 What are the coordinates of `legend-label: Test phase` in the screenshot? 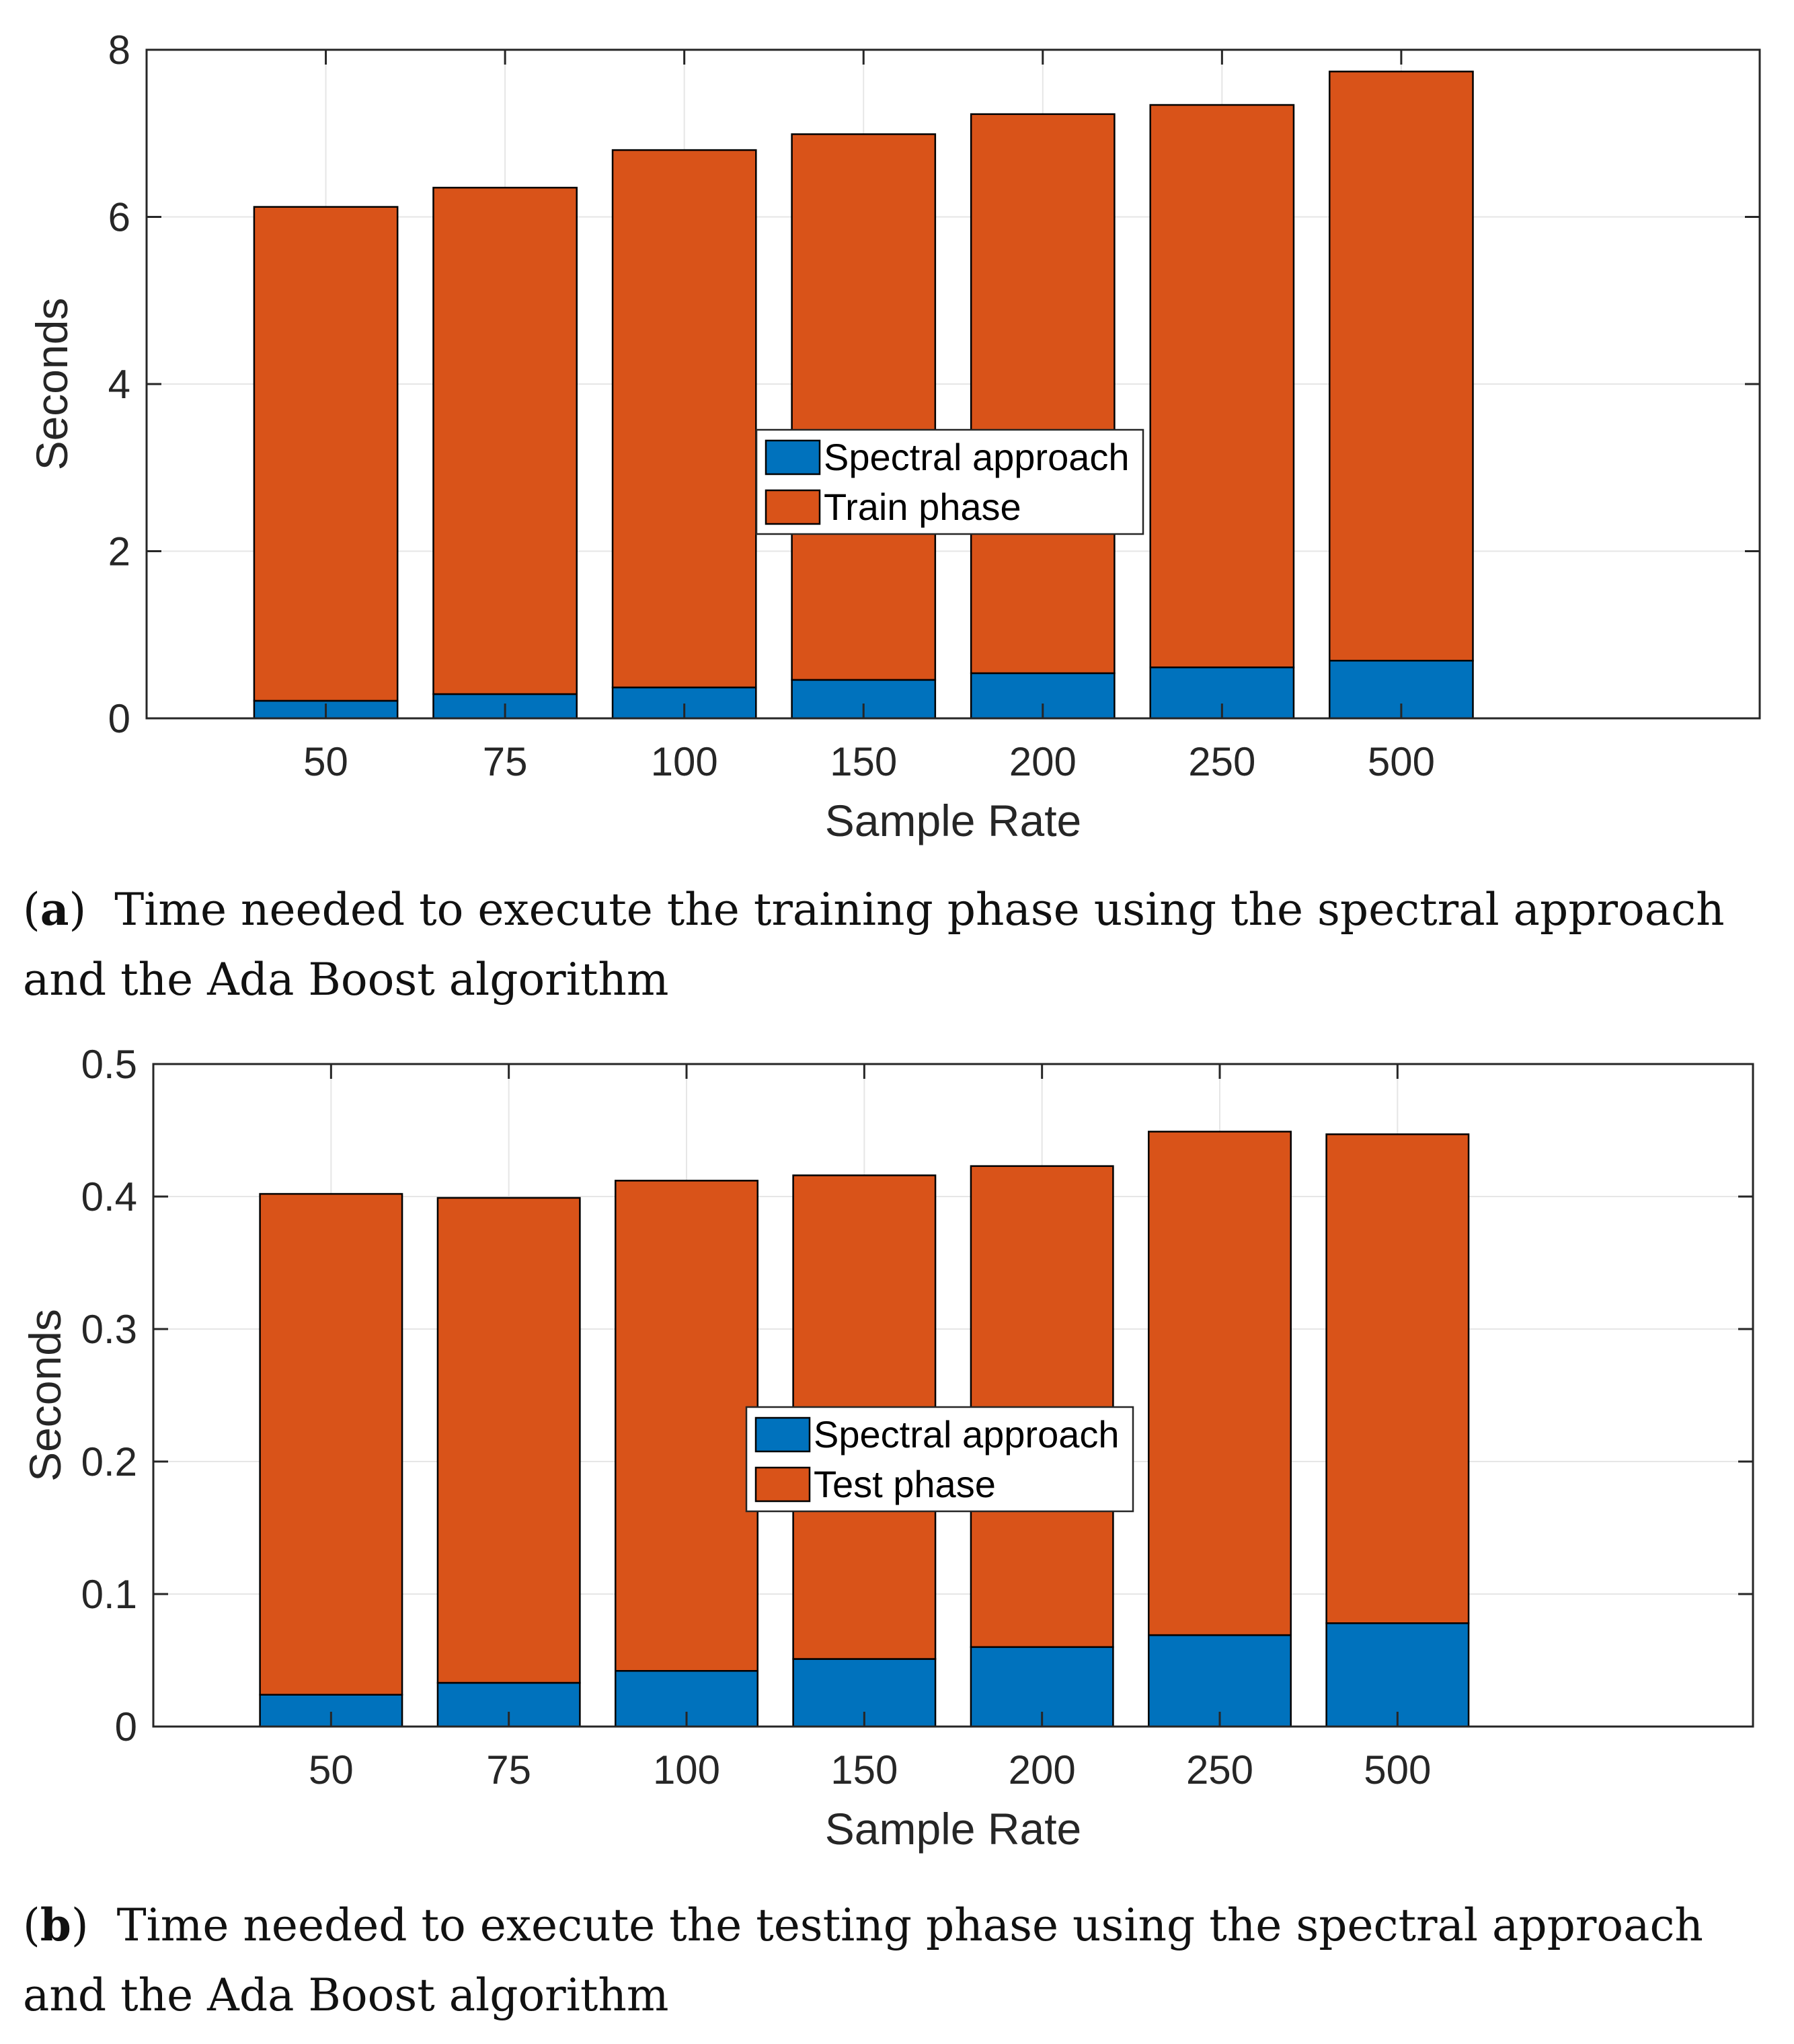 It's located at (905, 1484).